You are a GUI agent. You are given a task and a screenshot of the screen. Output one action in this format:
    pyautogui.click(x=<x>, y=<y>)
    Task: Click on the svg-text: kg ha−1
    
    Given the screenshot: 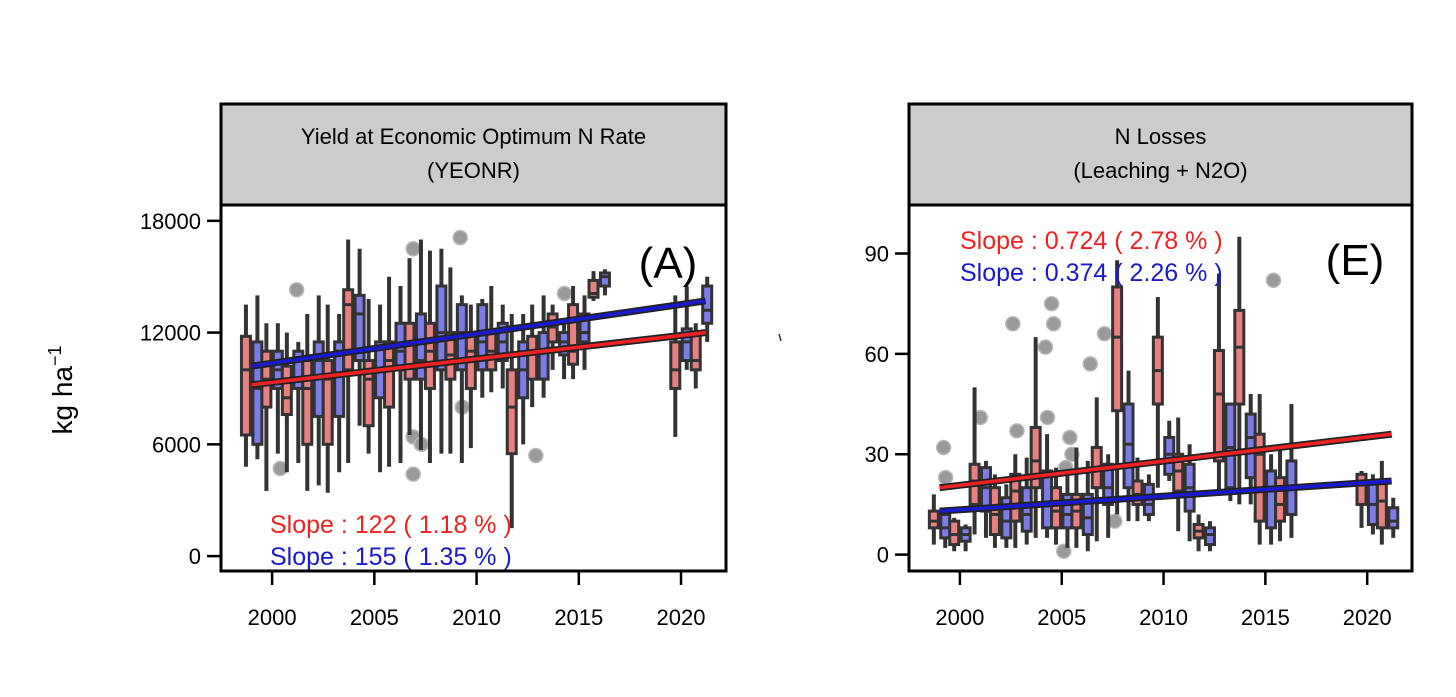 What is the action you would take?
    pyautogui.click(x=61, y=389)
    